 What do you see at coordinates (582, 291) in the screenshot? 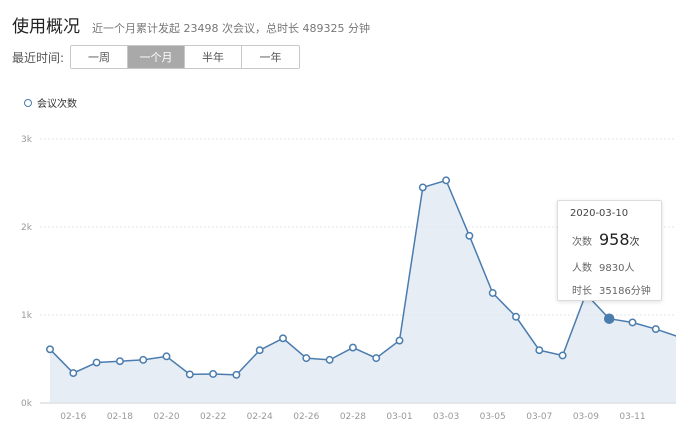
I see `tooltip-duration-label: 时长` at bounding box center [582, 291].